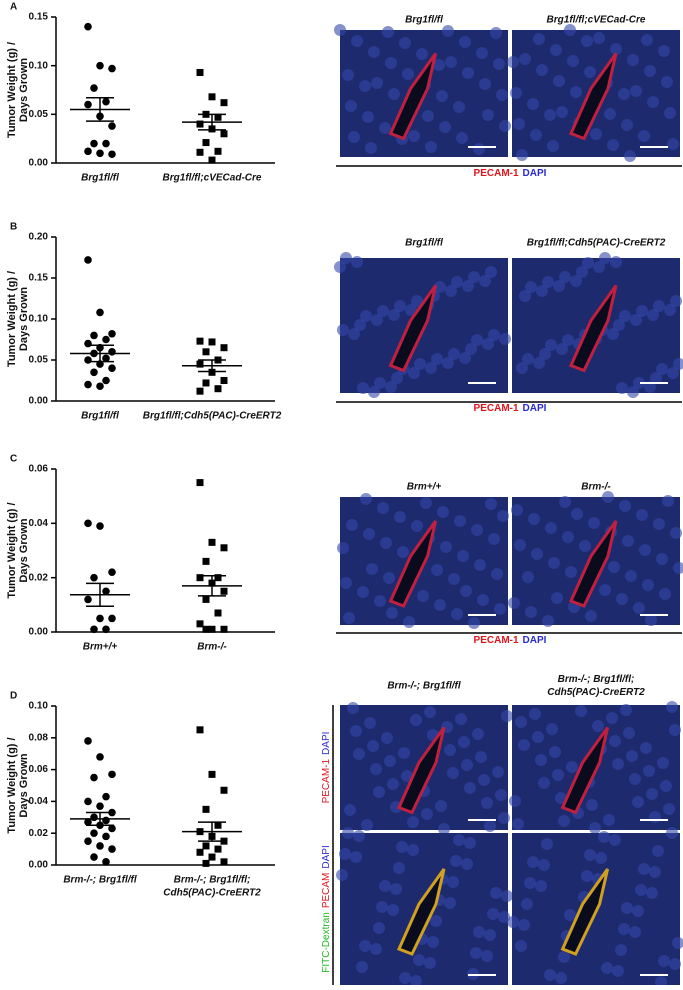 The width and height of the screenshot is (683, 990). What do you see at coordinates (326, 768) in the screenshot?
I see `image-row-label: PECAM-1 DAPI` at bounding box center [326, 768].